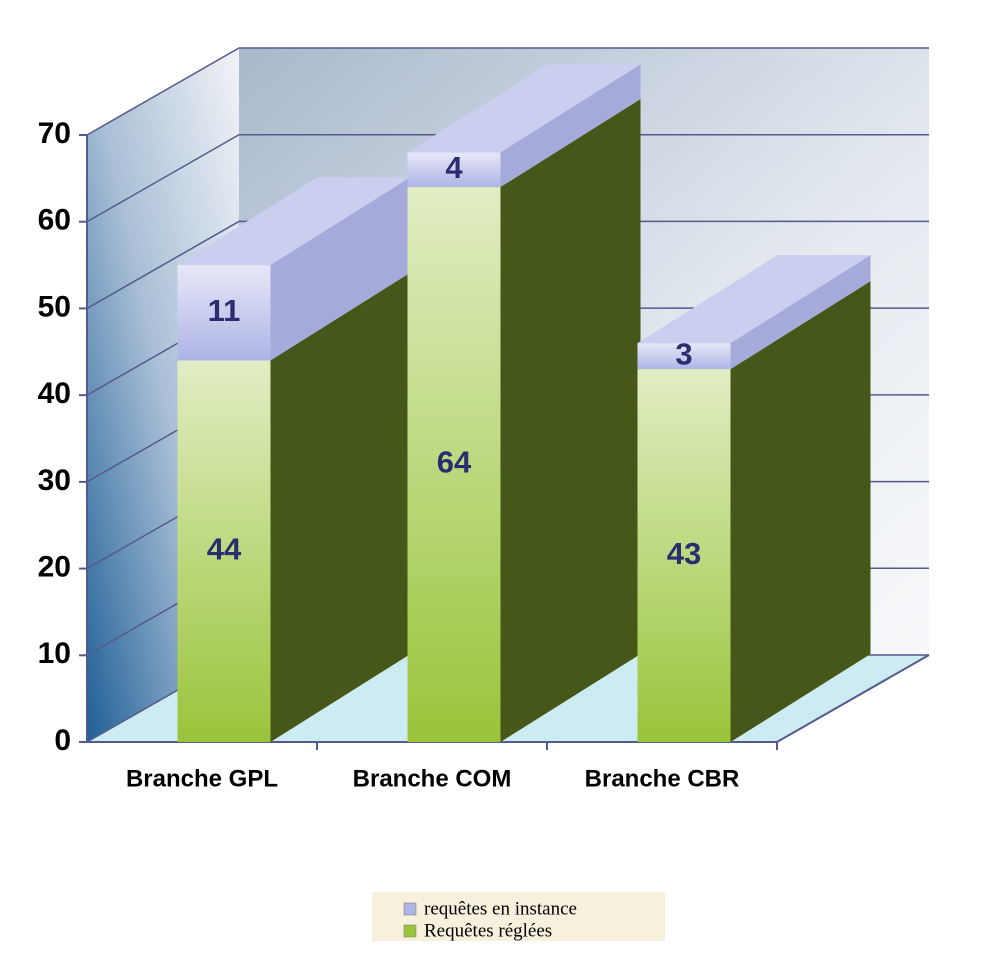 Image resolution: width=1000 pixels, height=957 pixels. What do you see at coordinates (488, 930) in the screenshot?
I see `legend-label: Requêtes réglées` at bounding box center [488, 930].